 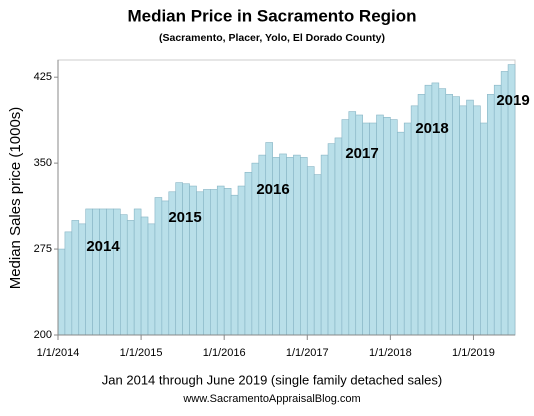 I want to click on x-tick-label: 1/1/2015, so click(x=141, y=353).